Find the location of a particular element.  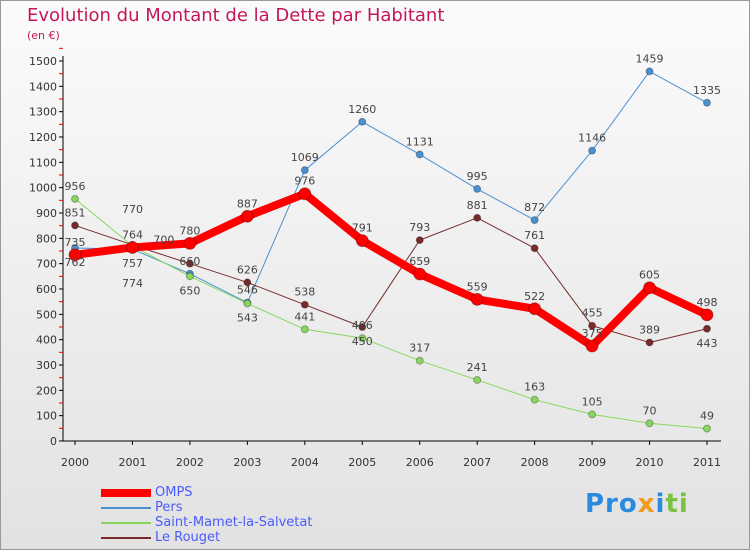

x-tick-label: 2009 is located at coordinates (592, 462).